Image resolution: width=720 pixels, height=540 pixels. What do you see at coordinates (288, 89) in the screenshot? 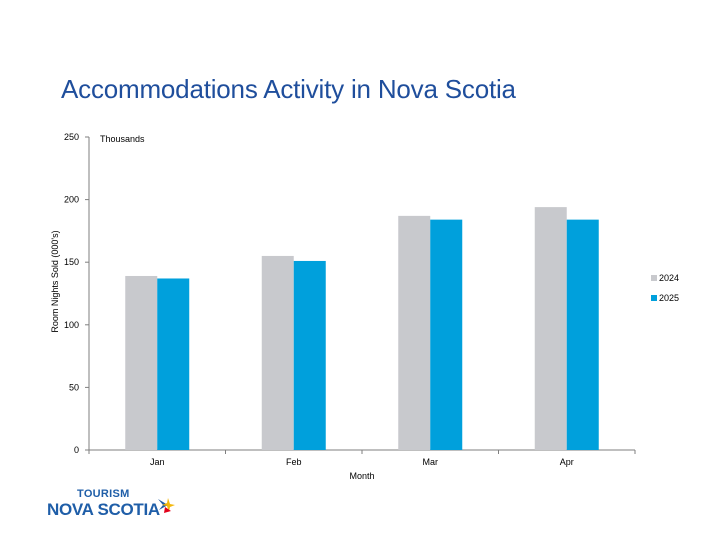
I see `slide-title: Accommodations Activity in Nova Scotia` at bounding box center [288, 89].